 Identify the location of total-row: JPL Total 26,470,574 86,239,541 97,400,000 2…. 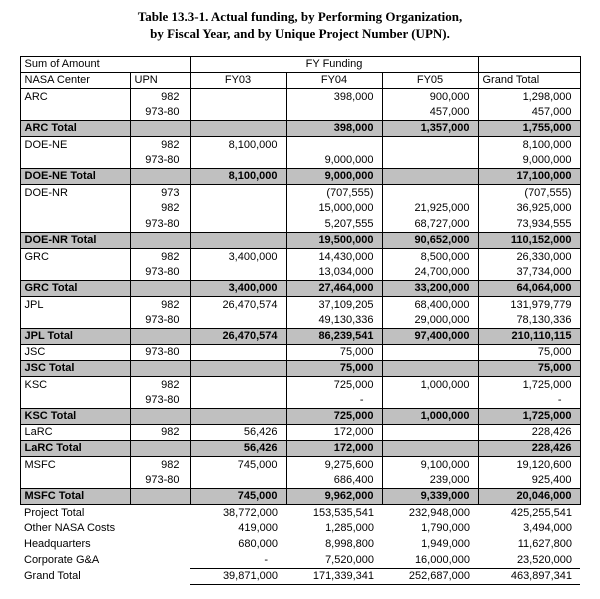
(300, 336).